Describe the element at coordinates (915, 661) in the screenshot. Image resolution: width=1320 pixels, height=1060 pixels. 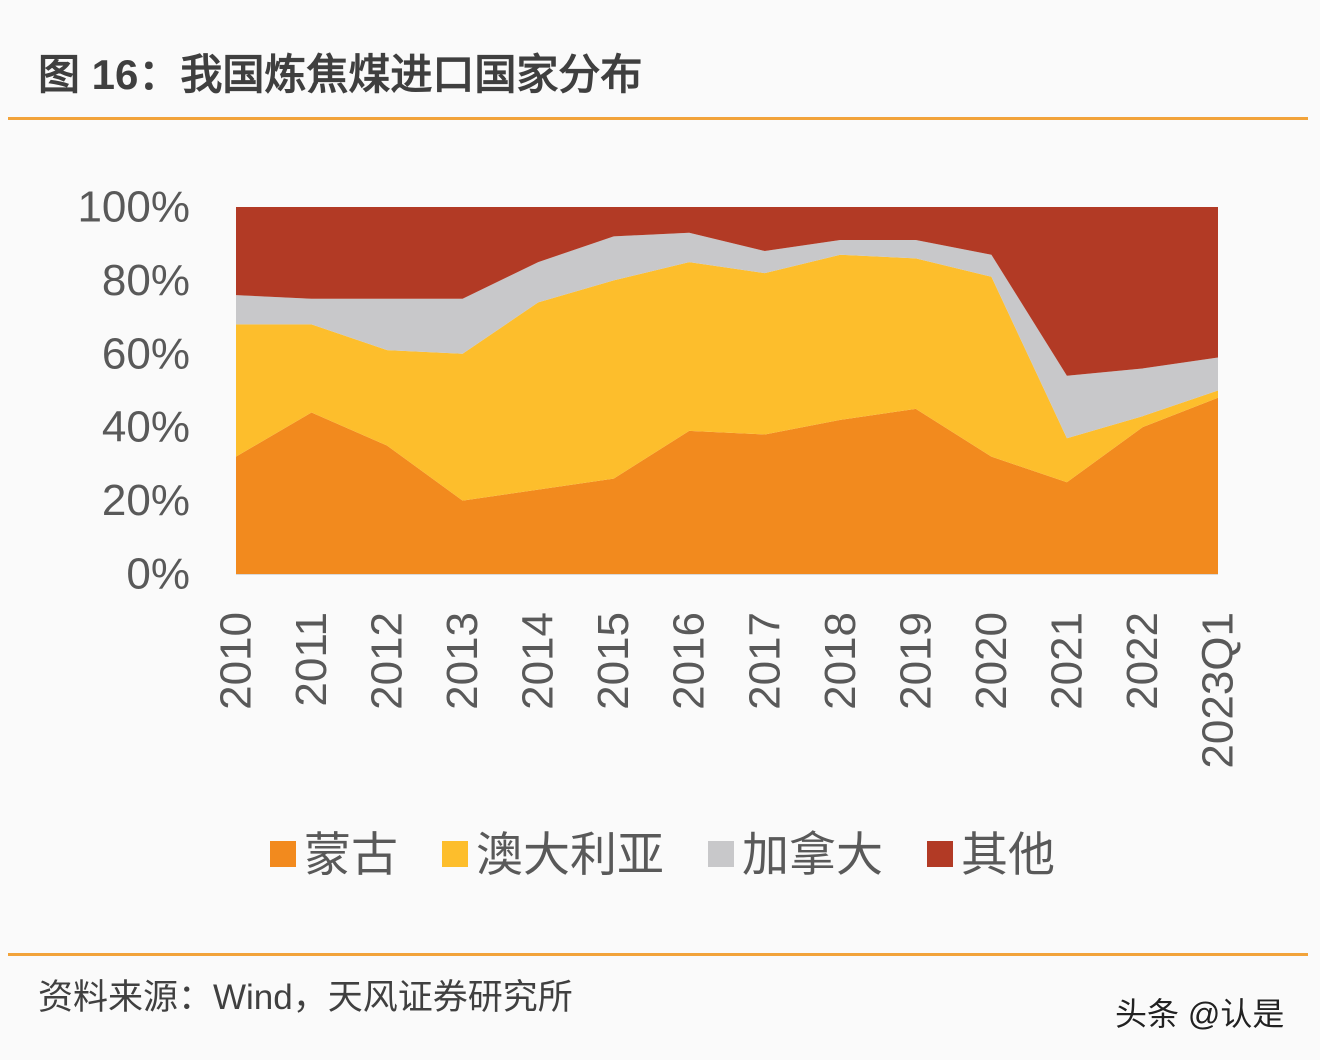
I see `x-tick-label-9: 2019` at that location.